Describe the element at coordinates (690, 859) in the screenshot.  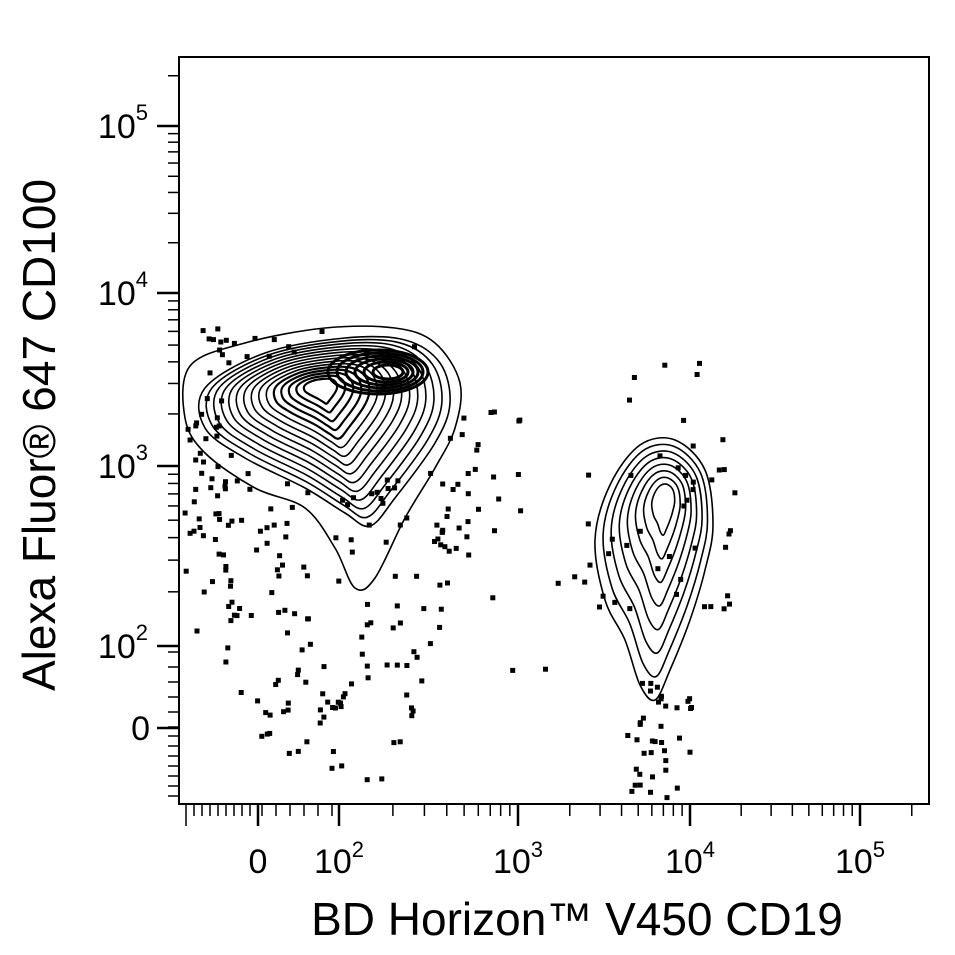
I see `x-tick-label: 10⁴` at that location.